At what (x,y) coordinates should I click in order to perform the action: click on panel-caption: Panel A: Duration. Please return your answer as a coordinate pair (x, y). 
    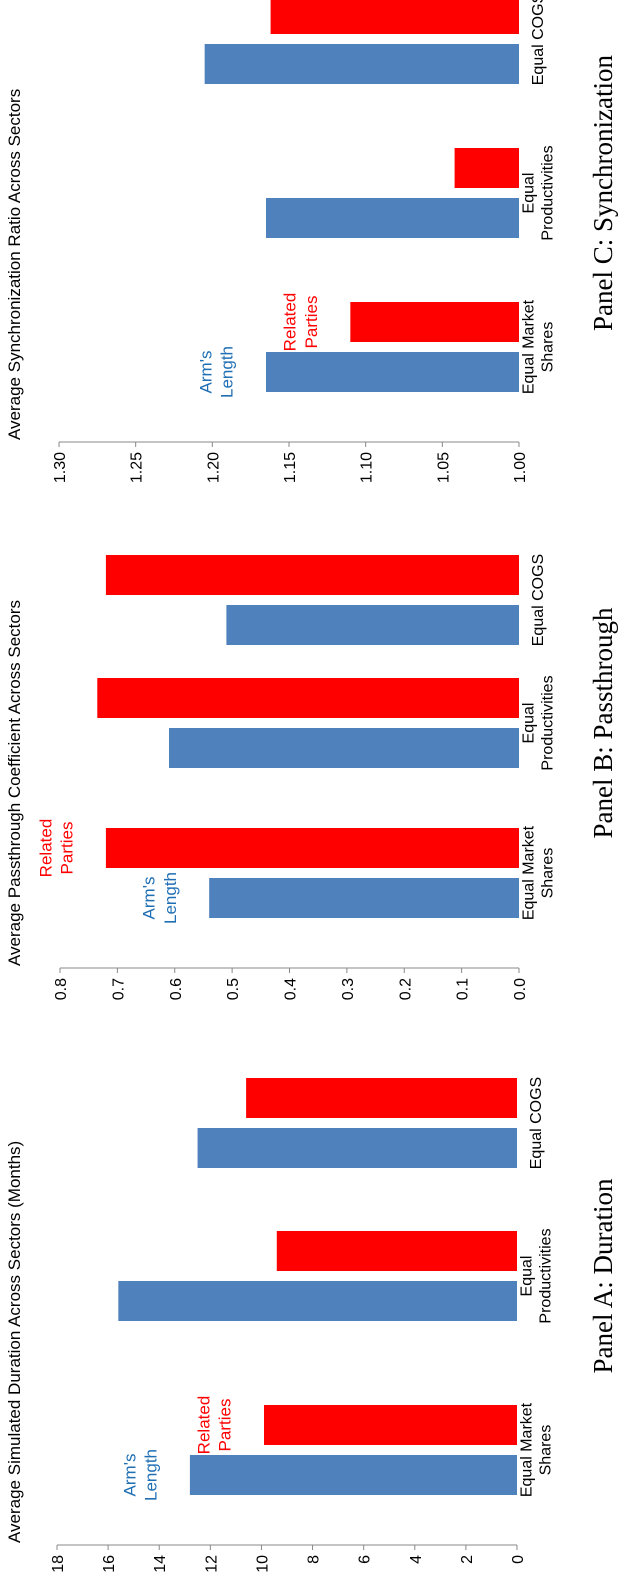
    Looking at the image, I should click on (603, 1275).